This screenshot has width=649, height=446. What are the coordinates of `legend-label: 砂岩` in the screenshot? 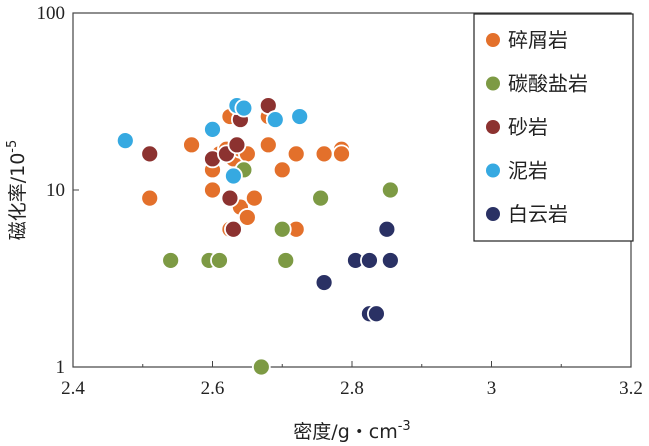 It's located at (528, 127).